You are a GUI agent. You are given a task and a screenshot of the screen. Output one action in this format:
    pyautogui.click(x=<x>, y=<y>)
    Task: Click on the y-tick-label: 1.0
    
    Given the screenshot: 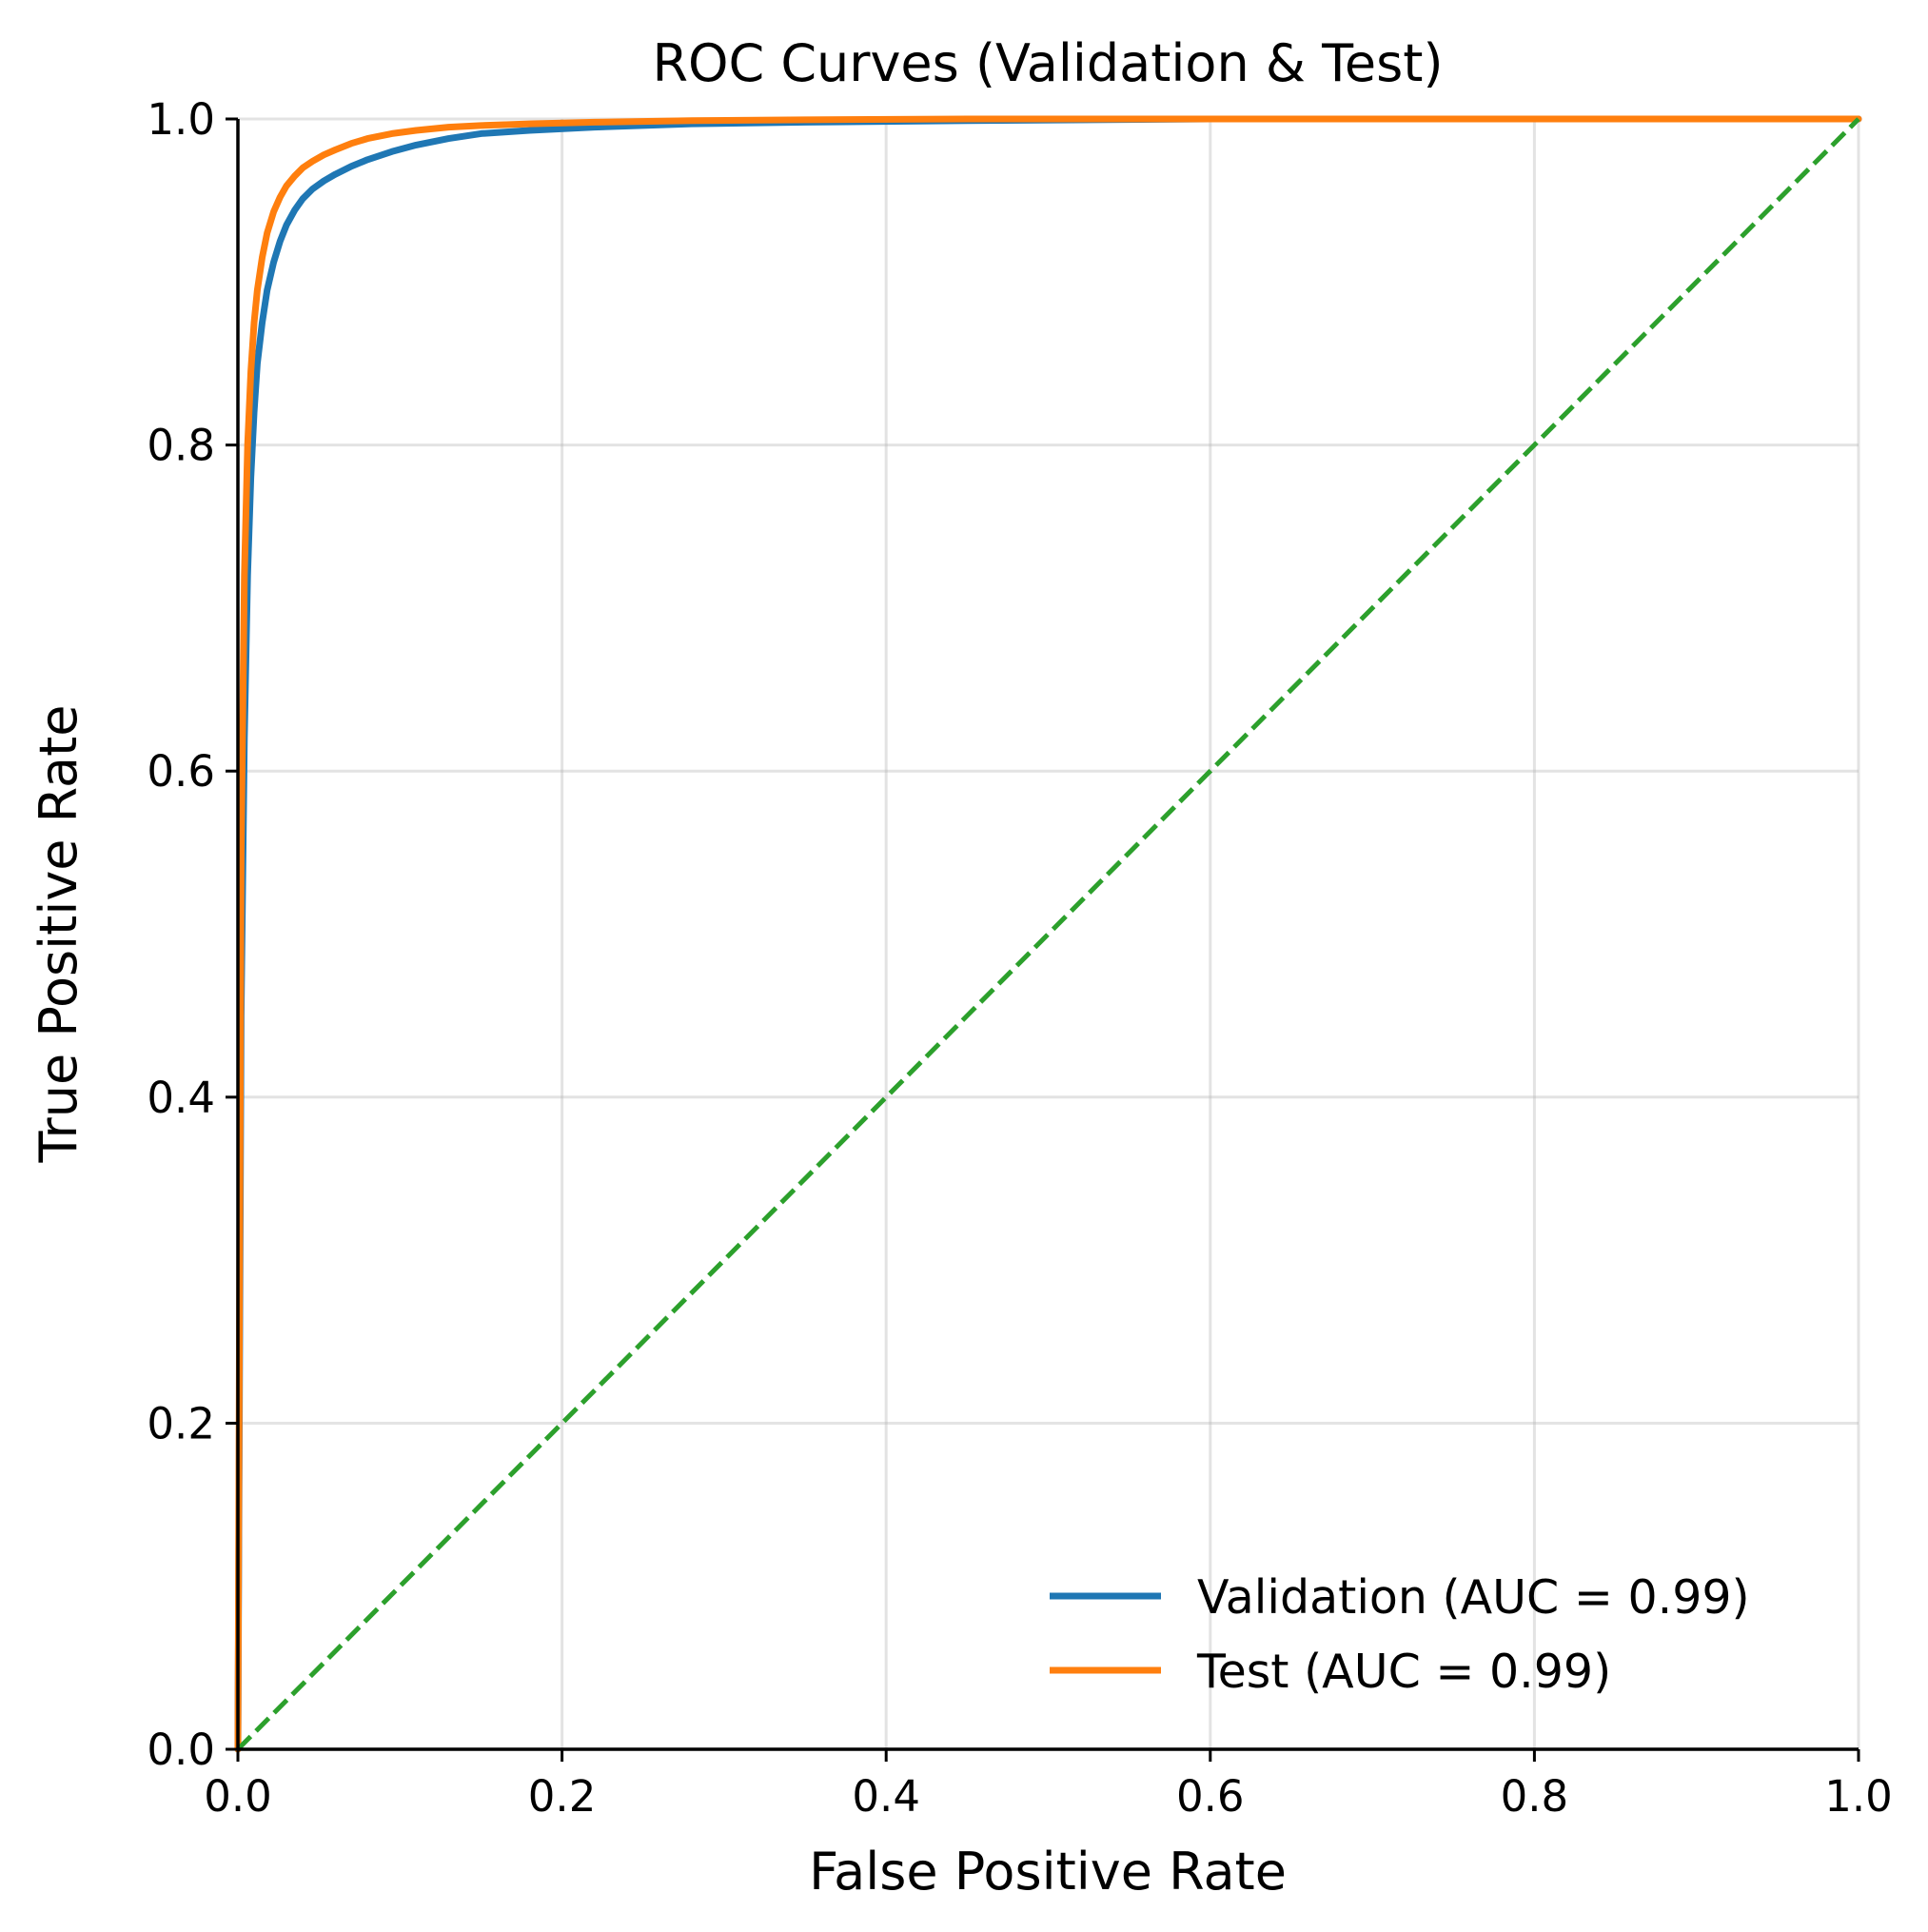 What is the action you would take?
    pyautogui.click(x=181, y=119)
    